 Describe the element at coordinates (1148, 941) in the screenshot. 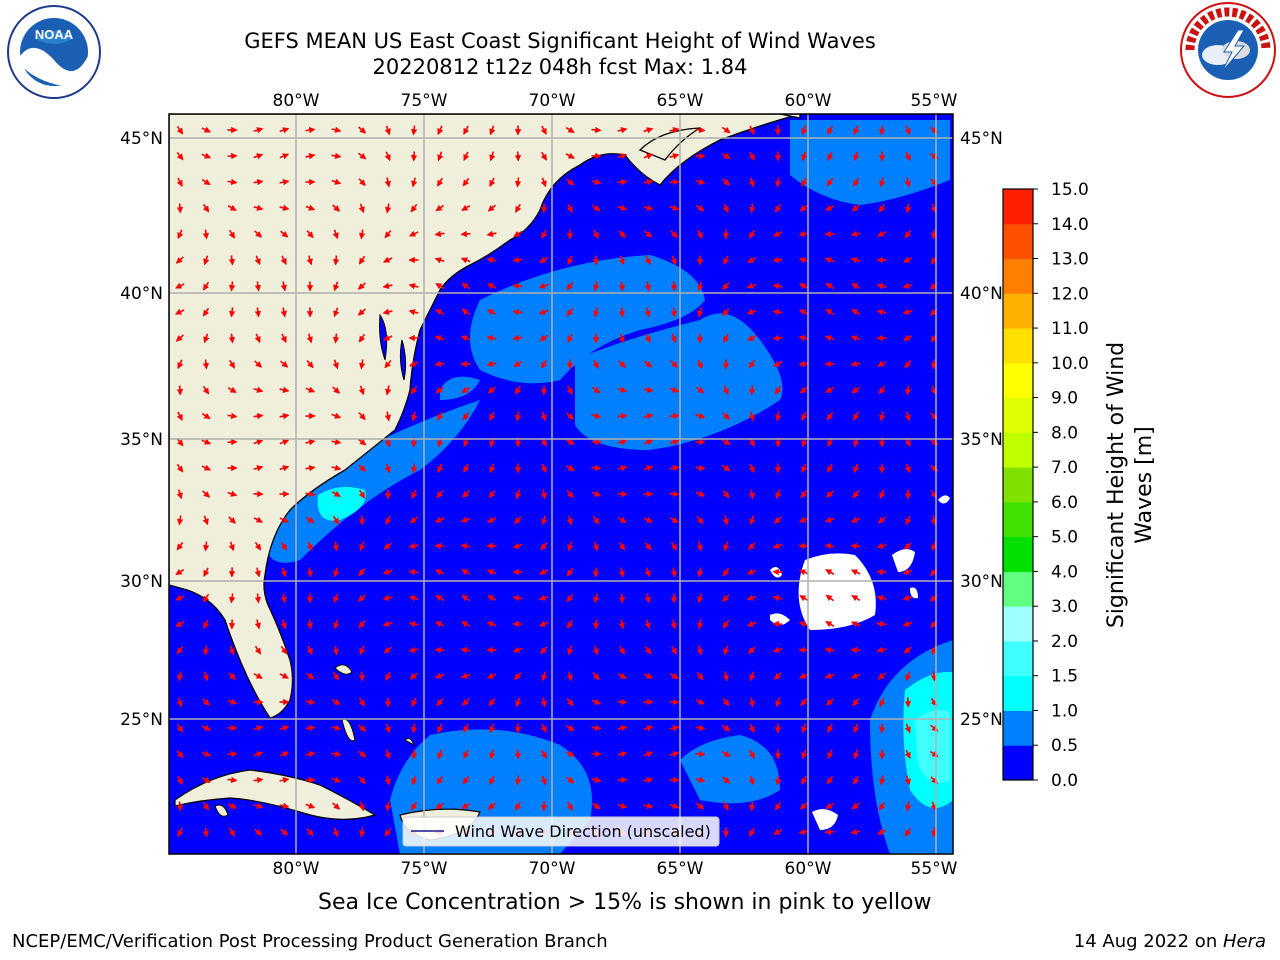

I see `footer-date-text: 14 Aug 2022 on` at that location.